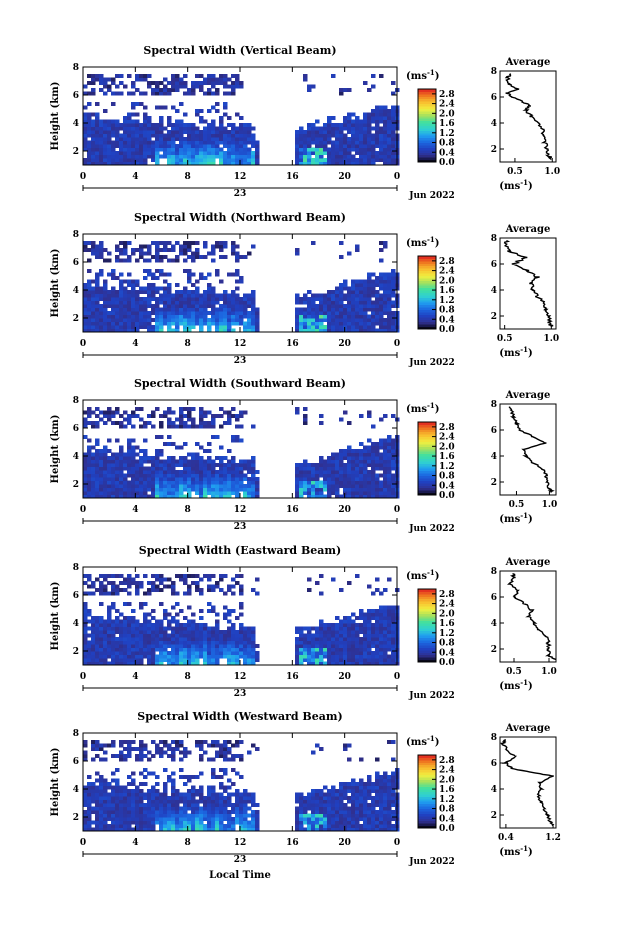  Describe the element at coordinates (509, 686) in the screenshot. I see `unit-base: (ms` at that location.